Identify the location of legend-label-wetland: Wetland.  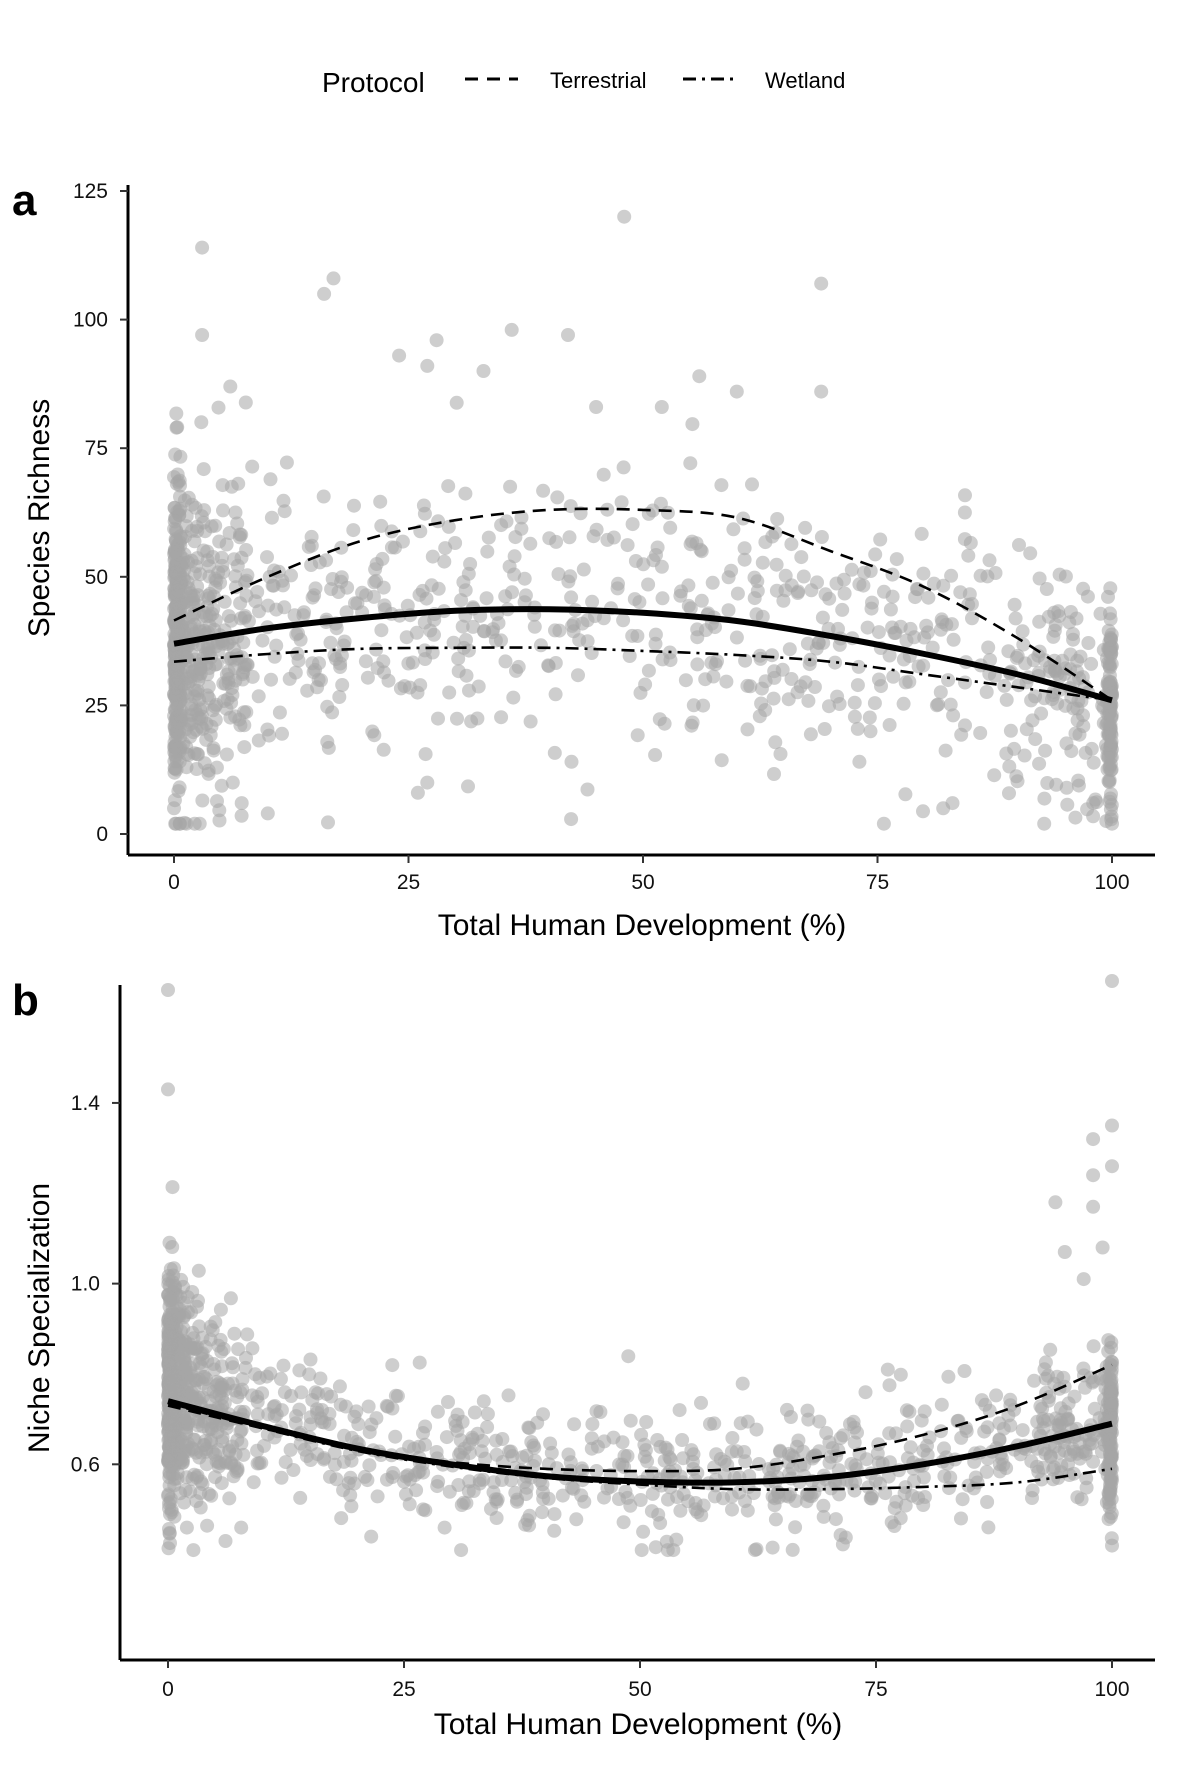
(805, 80).